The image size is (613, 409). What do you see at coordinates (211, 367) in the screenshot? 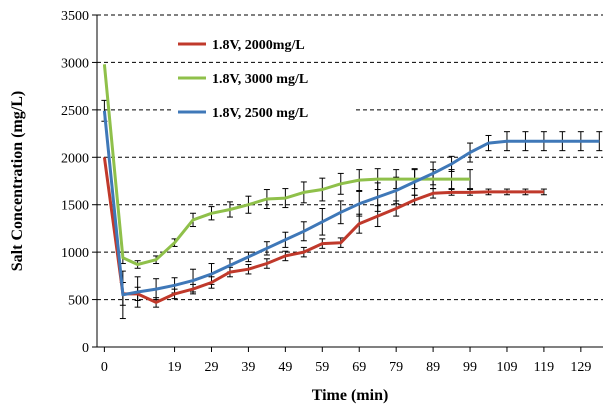
I see `x-tick-label: 29` at bounding box center [211, 367].